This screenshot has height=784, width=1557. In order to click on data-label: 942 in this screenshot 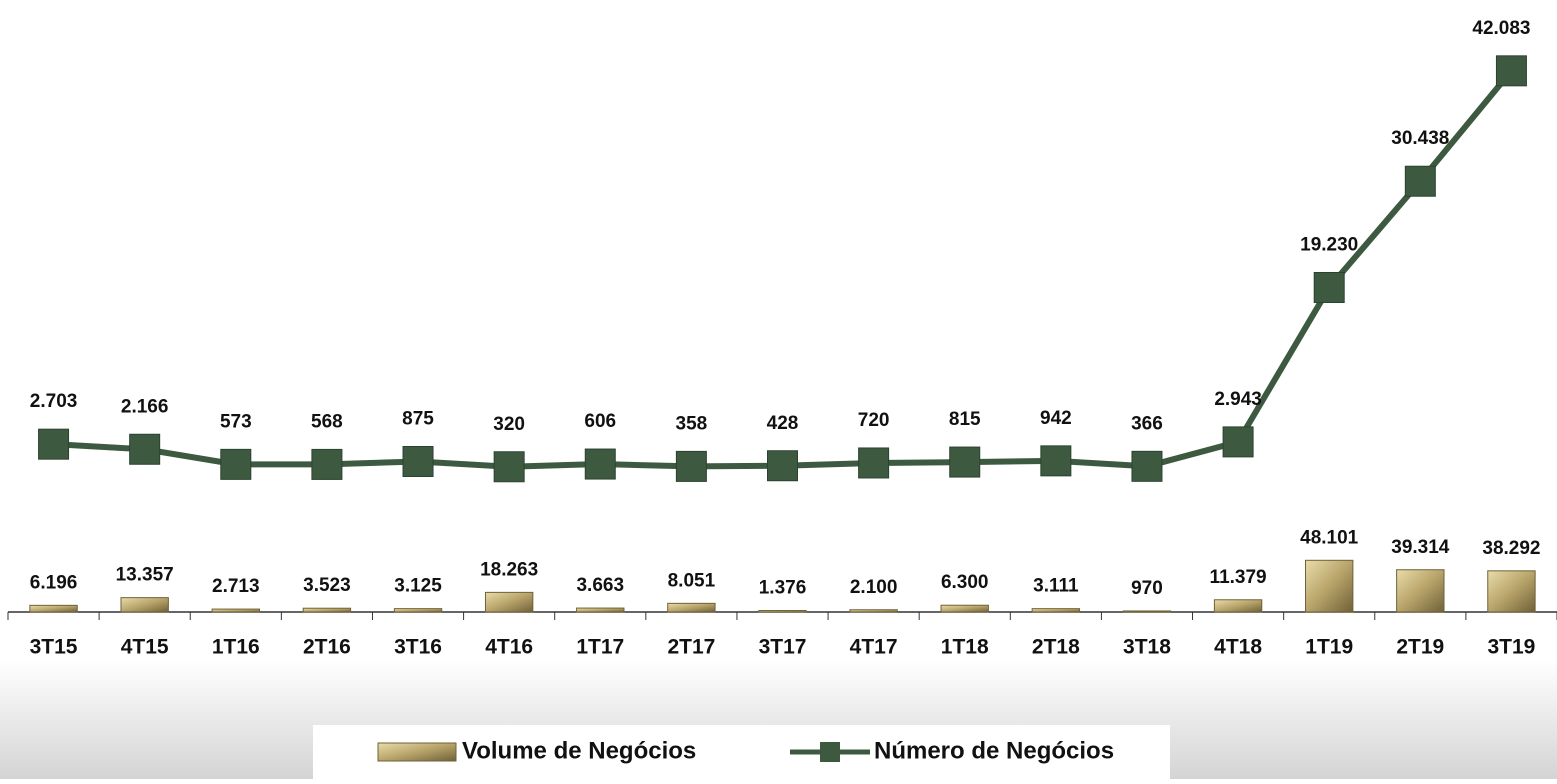, I will do `click(1056, 418)`.